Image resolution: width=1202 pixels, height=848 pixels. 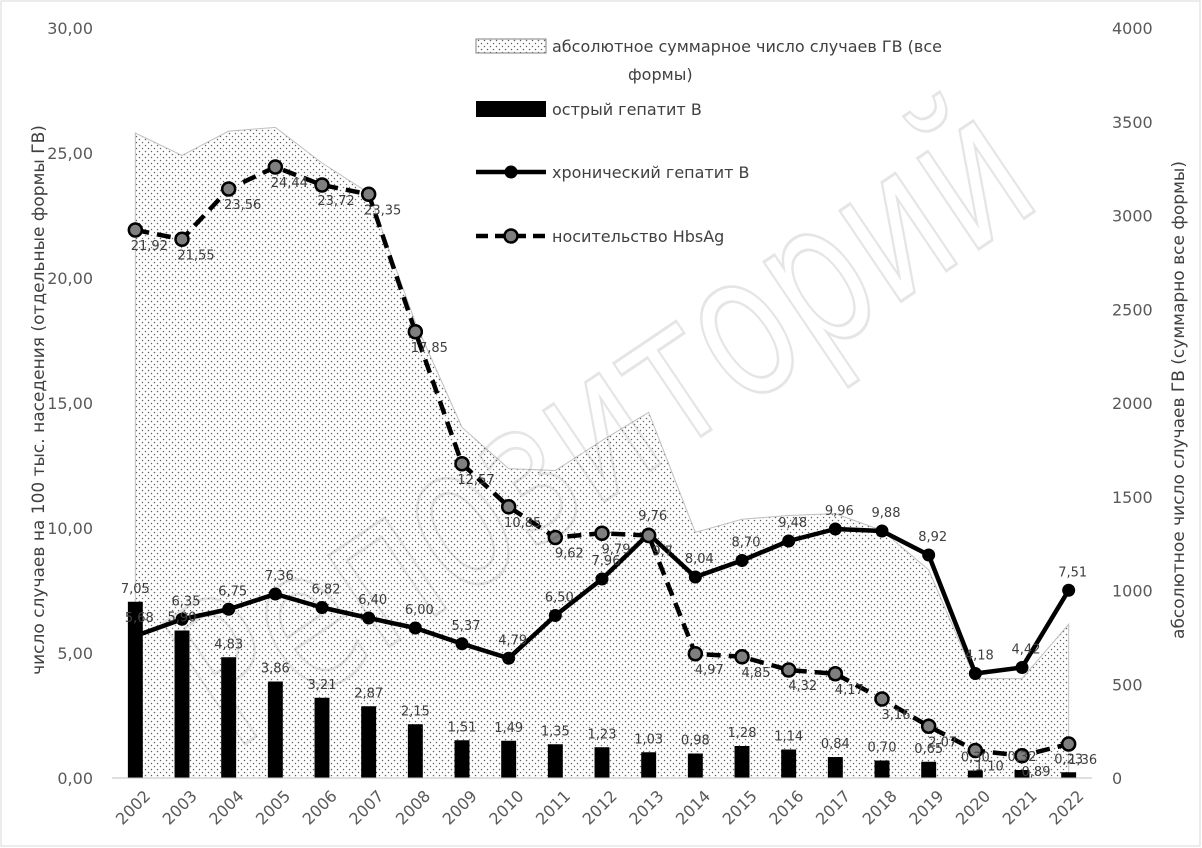 What do you see at coordinates (742, 560) in the screenshot?
I see `point-chronic-2015` at bounding box center [742, 560].